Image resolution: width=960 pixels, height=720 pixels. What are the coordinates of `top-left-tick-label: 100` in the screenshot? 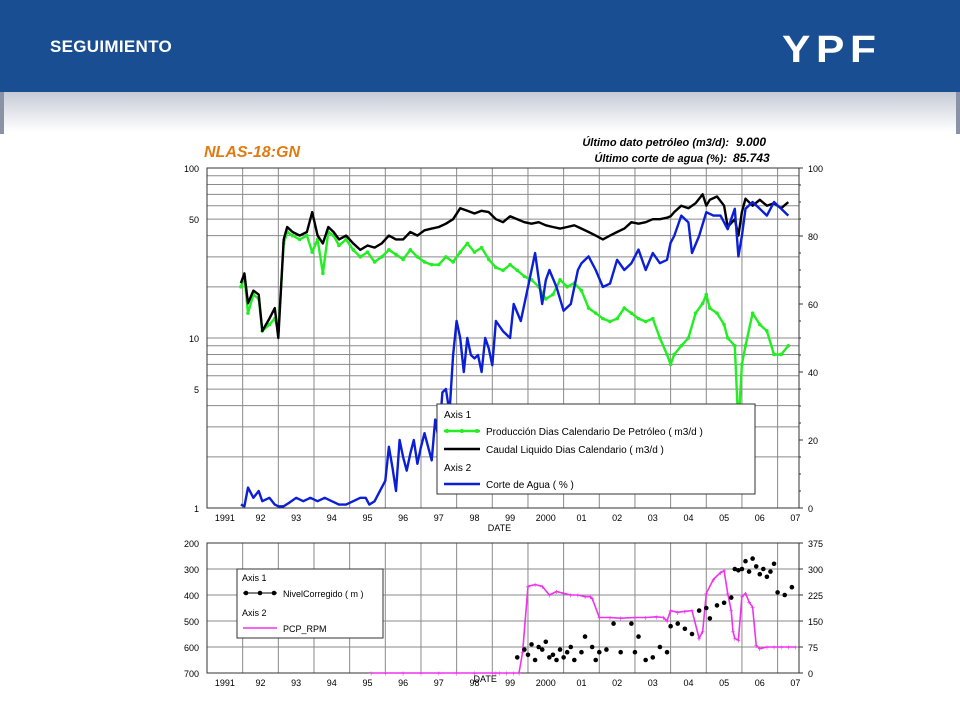 It's located at (191, 169).